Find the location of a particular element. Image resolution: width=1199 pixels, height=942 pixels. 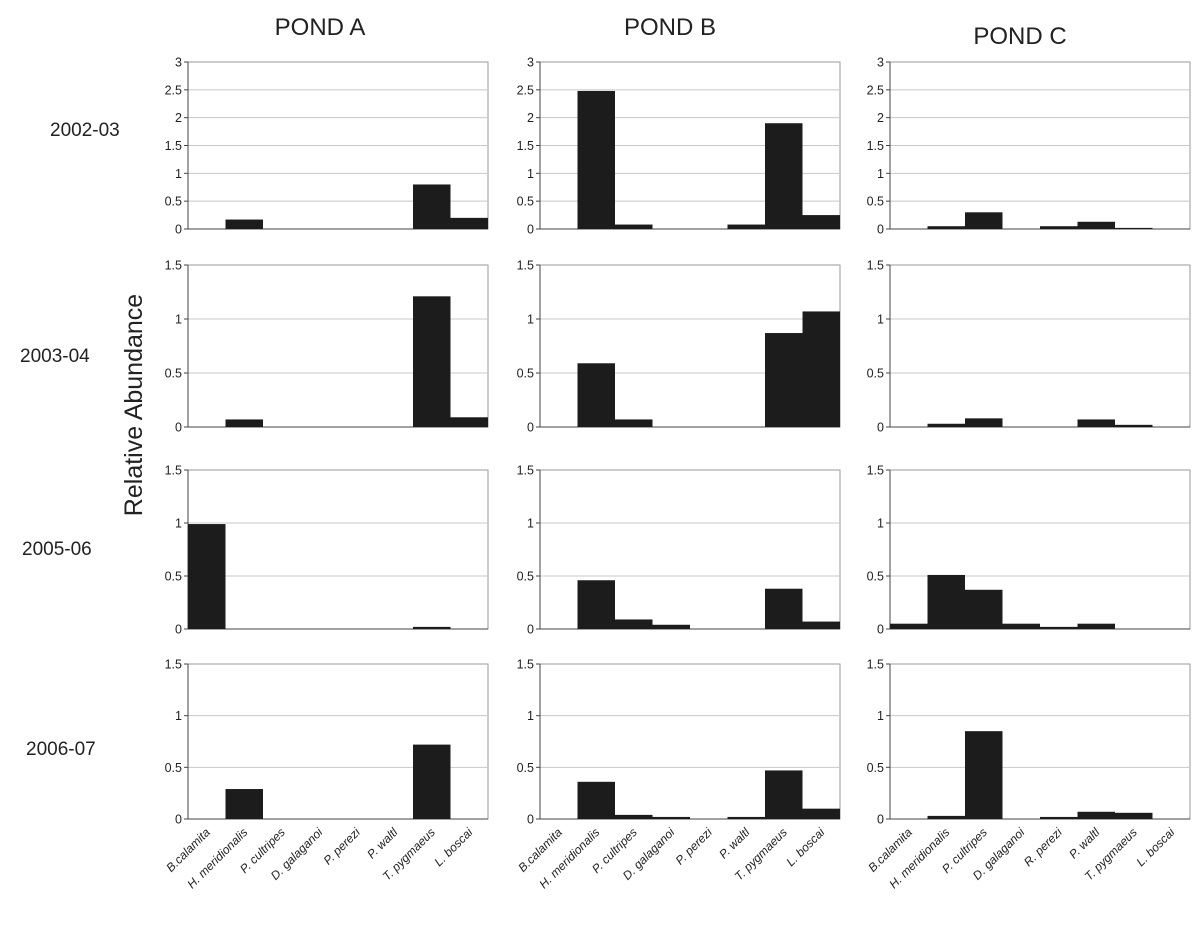

row-label-2006-07: 2006-07 is located at coordinates (61, 749).